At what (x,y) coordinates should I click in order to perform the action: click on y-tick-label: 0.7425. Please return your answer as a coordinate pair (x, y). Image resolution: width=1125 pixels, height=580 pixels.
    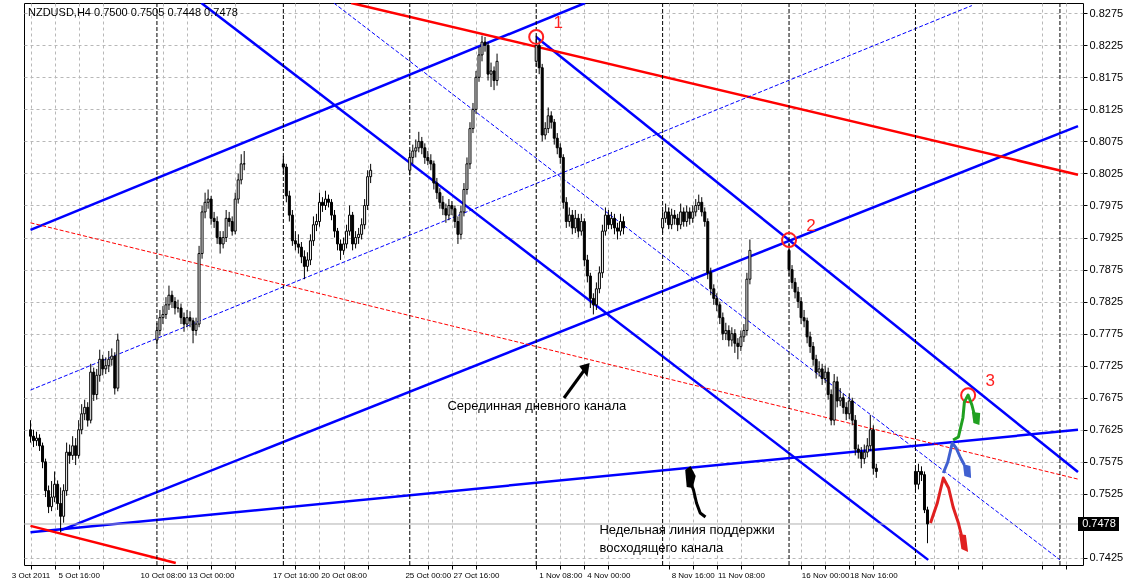
    Looking at the image, I should click on (1106, 557).